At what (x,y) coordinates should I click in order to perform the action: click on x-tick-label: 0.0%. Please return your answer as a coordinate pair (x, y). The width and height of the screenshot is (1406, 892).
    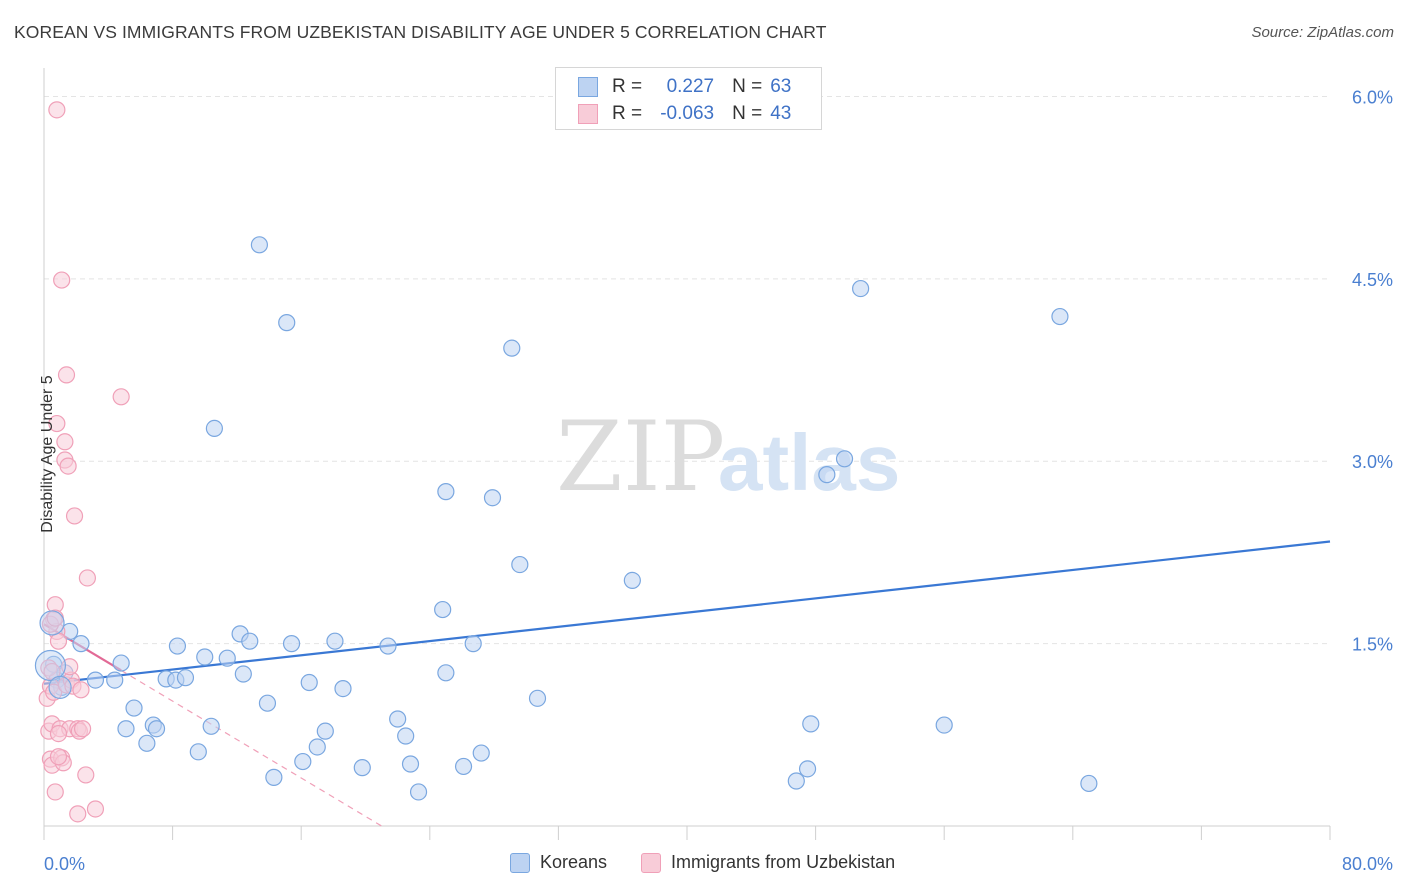
    Looking at the image, I should click on (64, 864).